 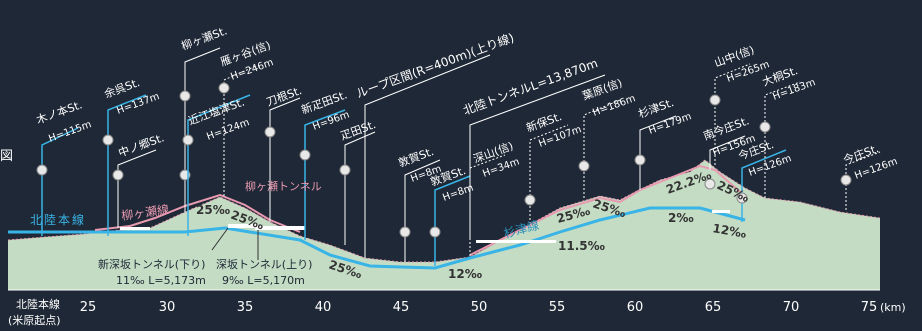 I want to click on axis-tick-label: 50, so click(x=479, y=307).